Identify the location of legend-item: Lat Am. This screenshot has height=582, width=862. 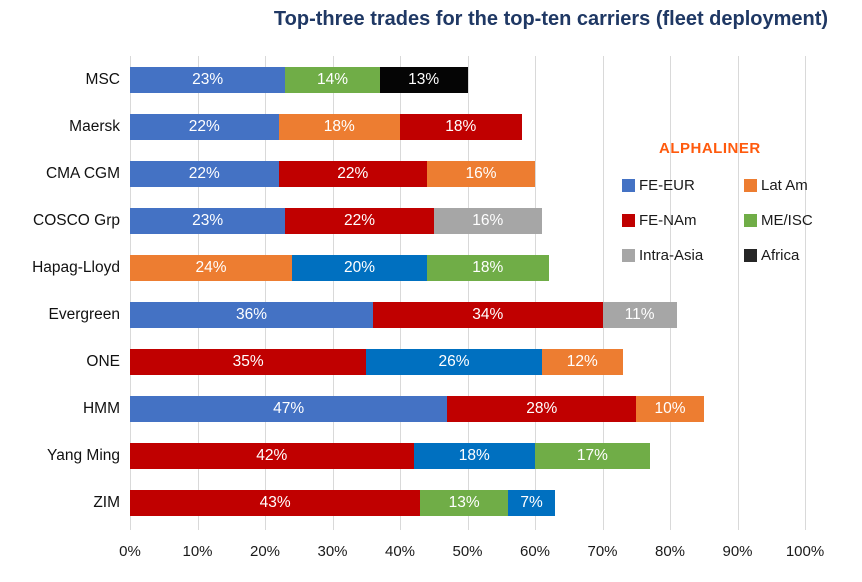
(778, 185).